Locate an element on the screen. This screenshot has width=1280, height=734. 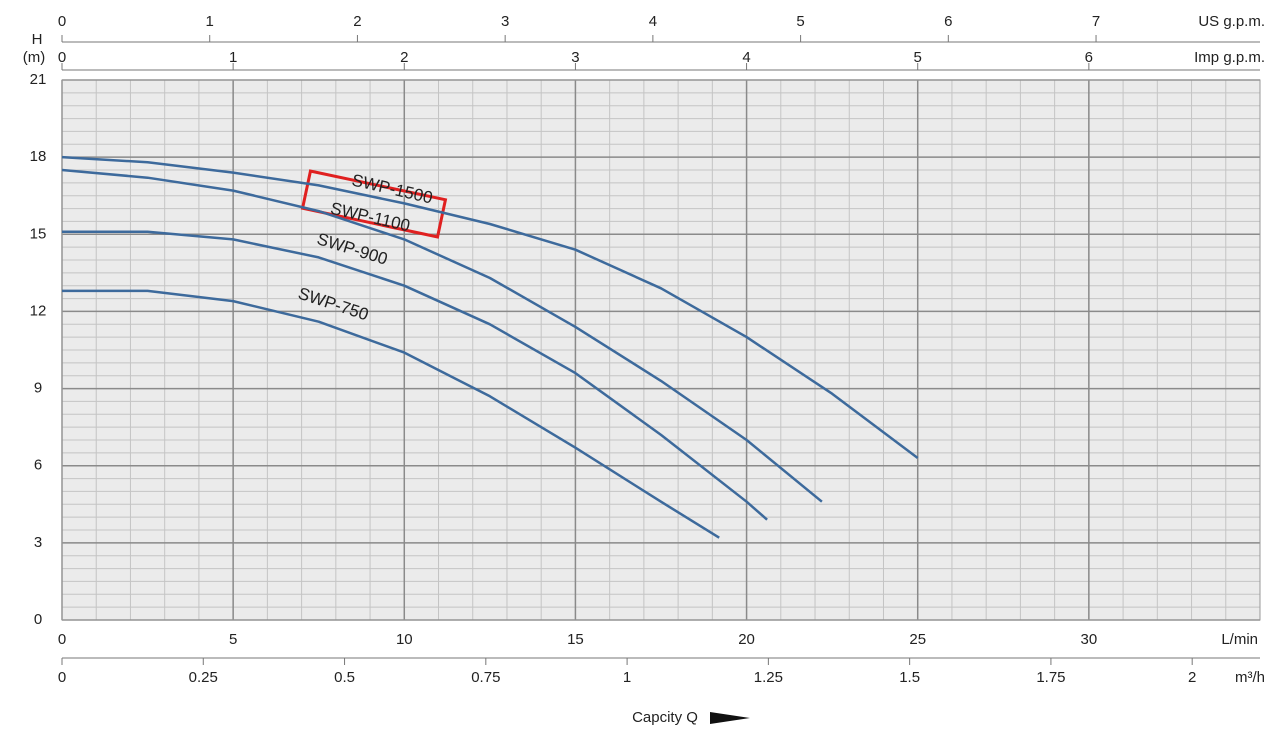
secondary-tick-label: 0.5 is located at coordinates (344, 677).